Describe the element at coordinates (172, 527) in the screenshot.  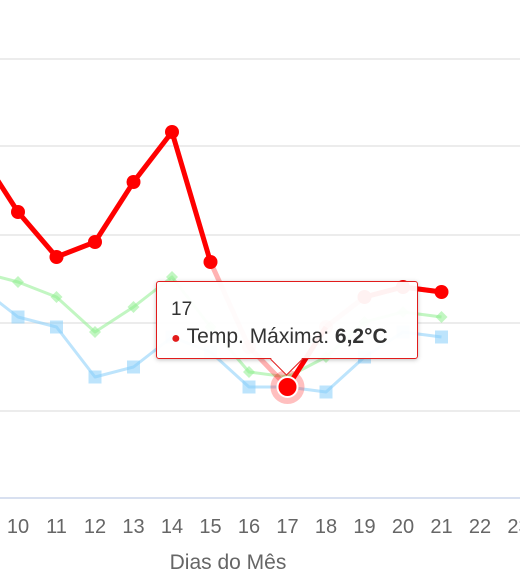
I see `x-tick-label: 14` at that location.